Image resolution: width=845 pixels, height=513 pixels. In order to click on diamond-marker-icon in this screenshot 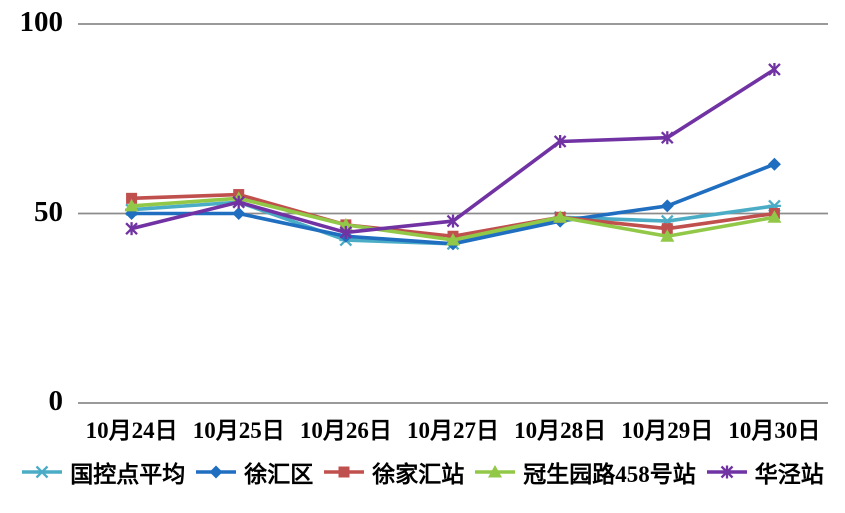, I will do `click(216, 472)`.